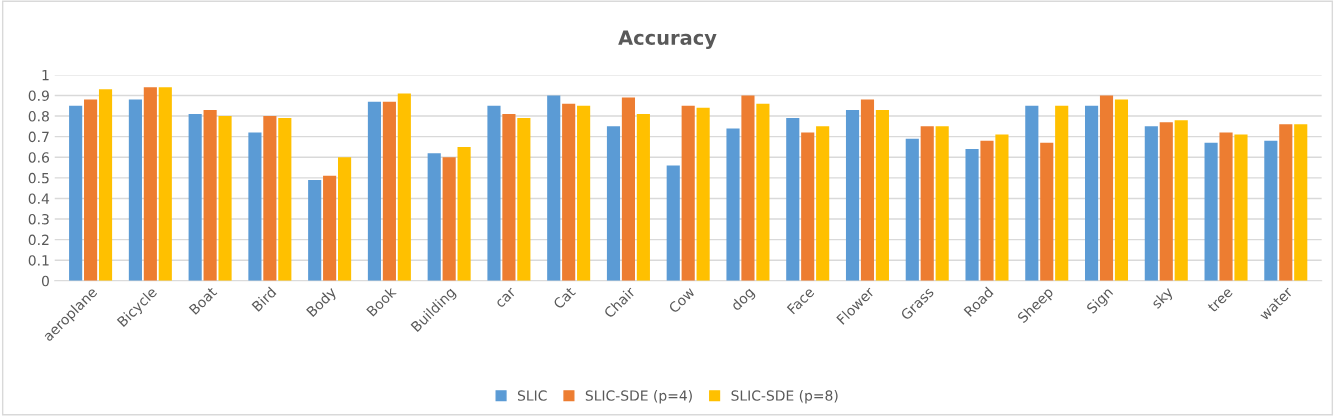 The image size is (1335, 416). What do you see at coordinates (45, 281) in the screenshot?
I see `y-tick-label: 0` at bounding box center [45, 281].